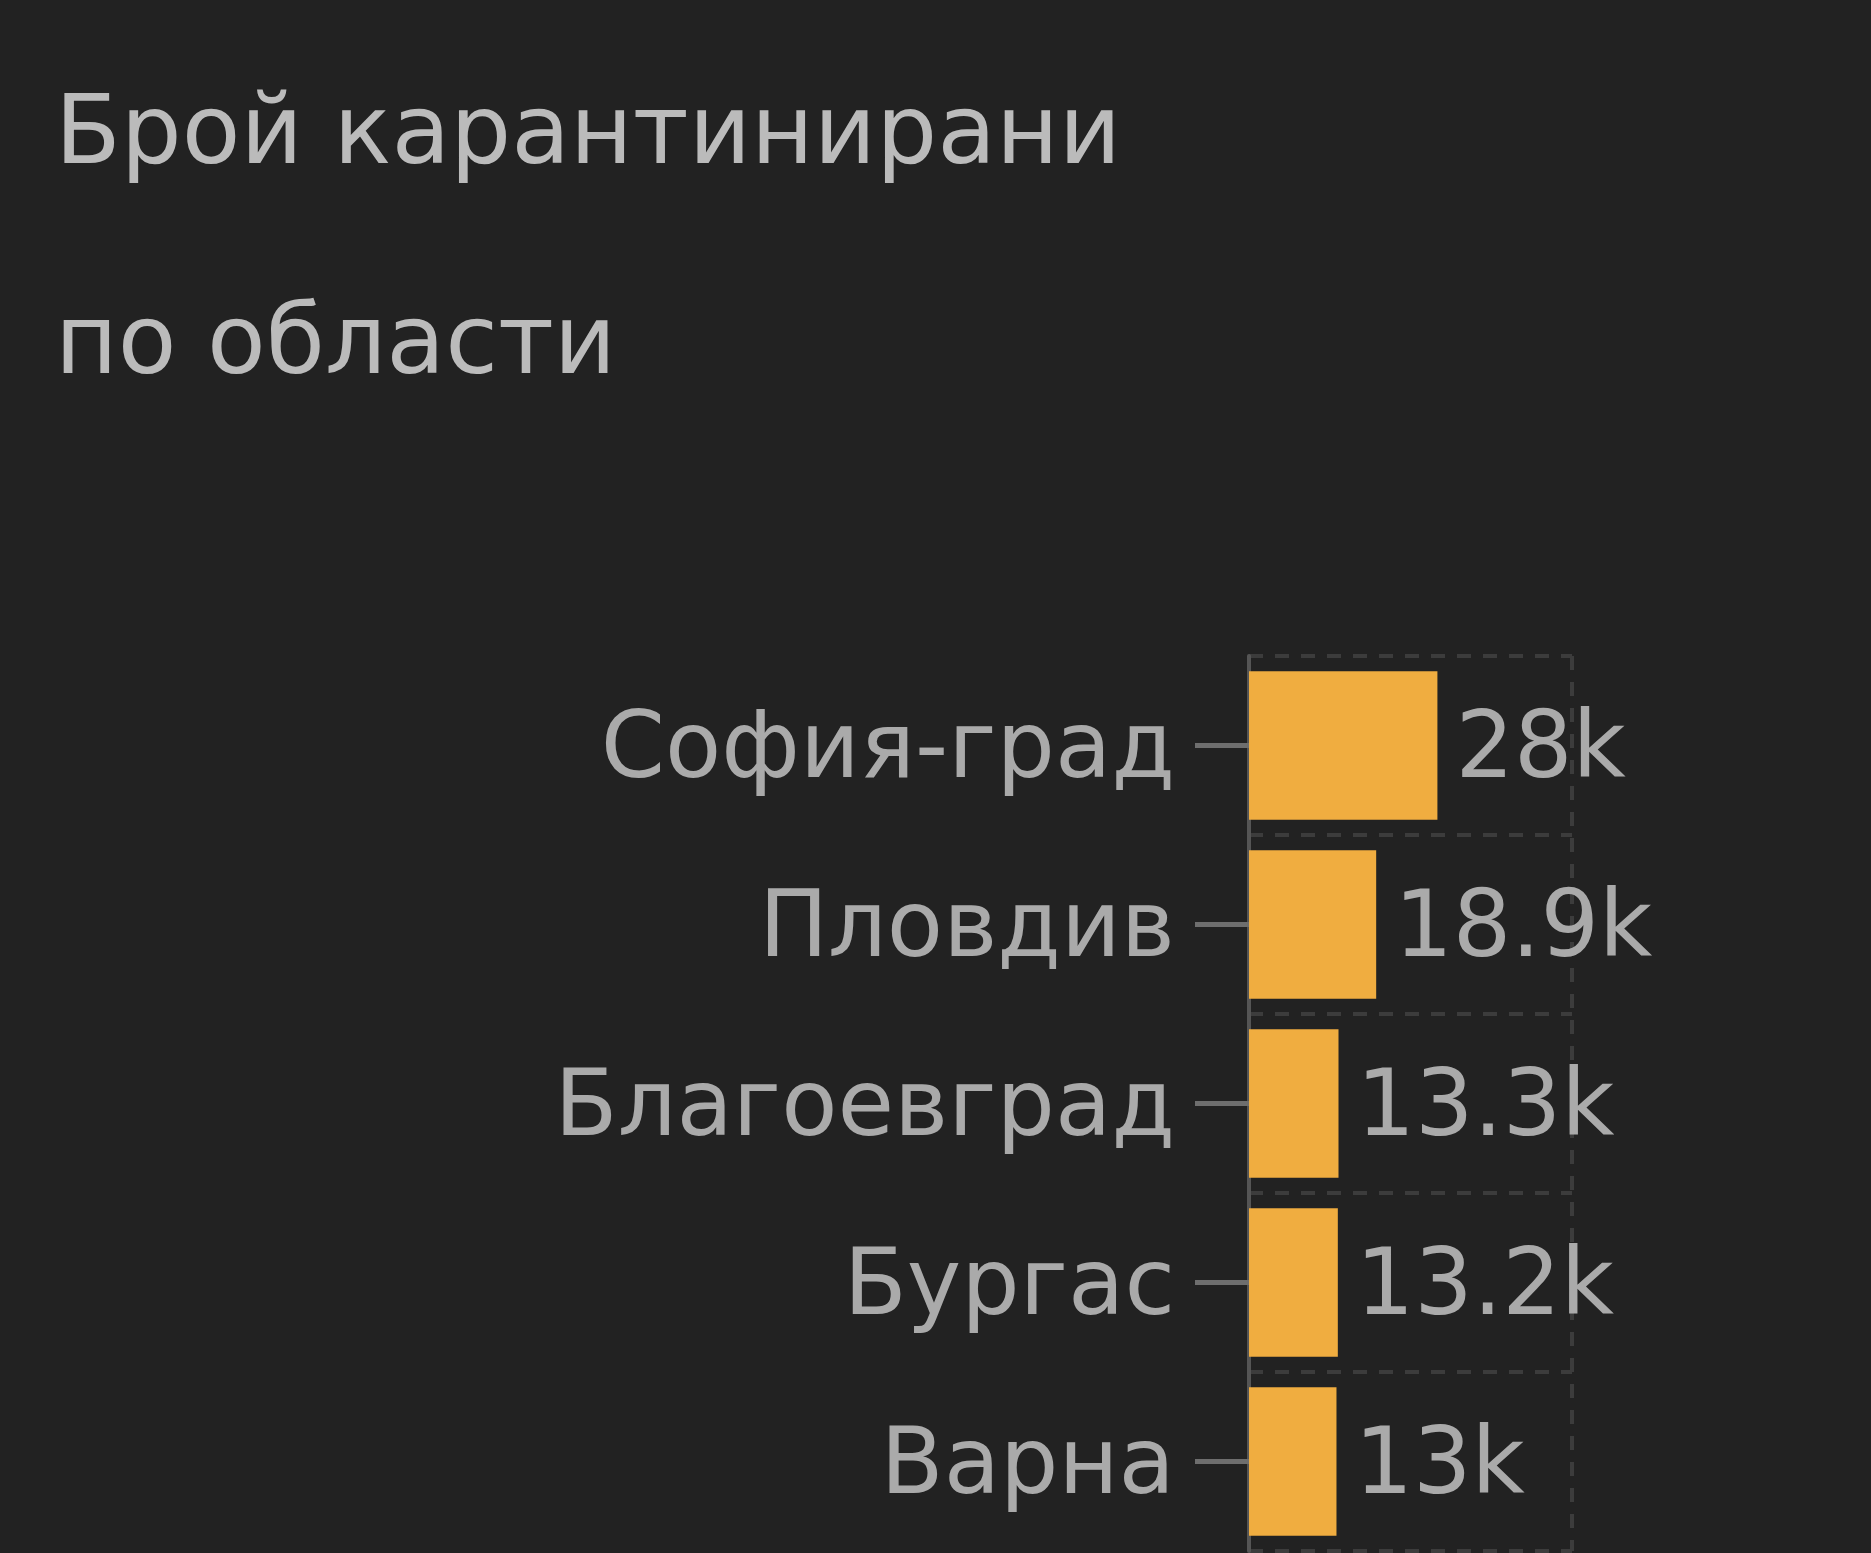 This screenshot has width=1871, height=1553. I want to click on data-label: 13.2k, so click(1485, 1282).